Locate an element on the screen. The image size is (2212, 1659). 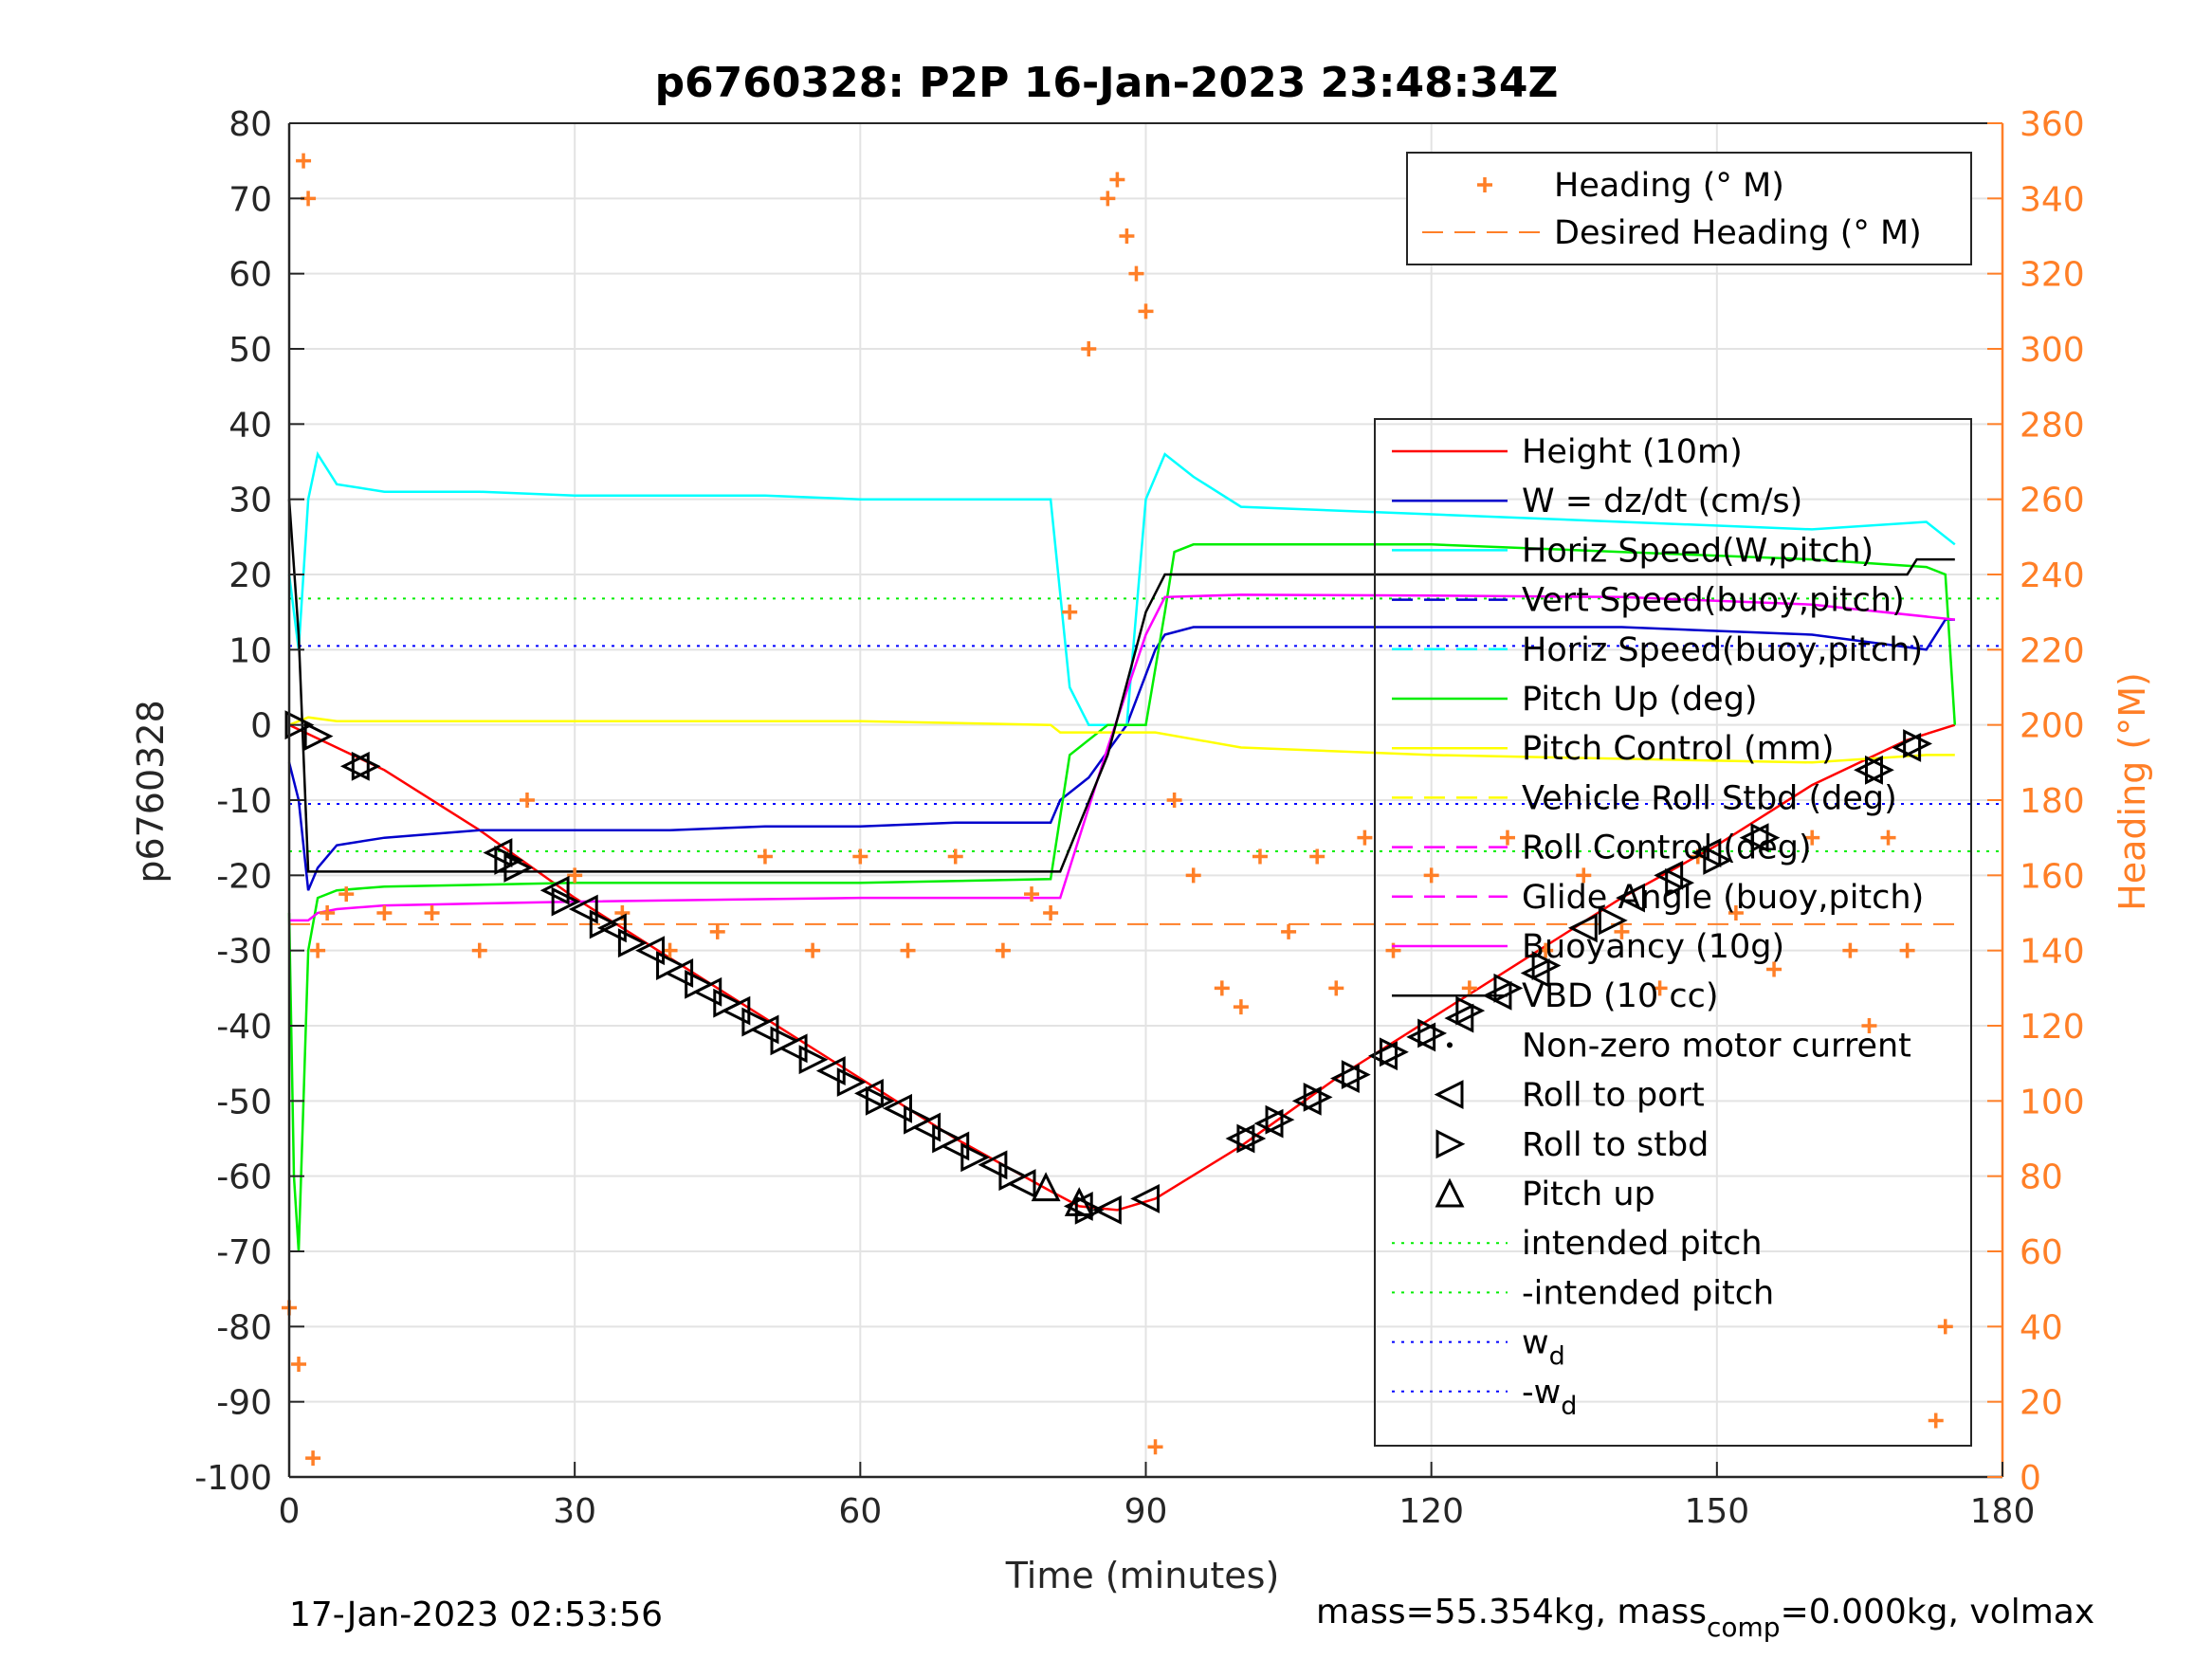
y-right-tick-label: 180 is located at coordinates (2052, 801).